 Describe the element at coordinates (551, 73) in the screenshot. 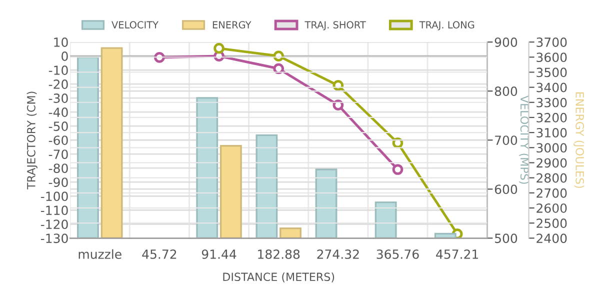

I see `y3-tick-label: 3500` at that location.